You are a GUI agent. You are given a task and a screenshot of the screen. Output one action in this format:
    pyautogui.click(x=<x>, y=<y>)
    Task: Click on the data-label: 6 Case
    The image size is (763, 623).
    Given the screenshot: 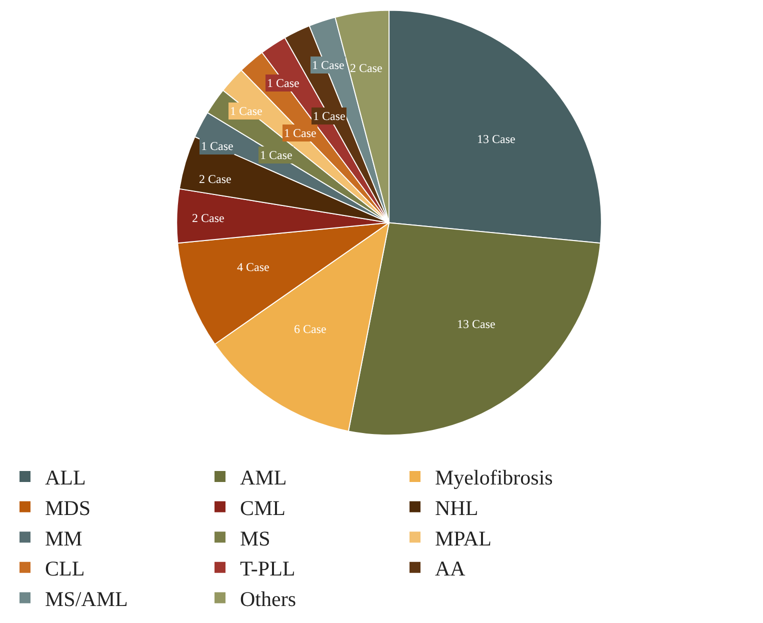 What is the action you would take?
    pyautogui.click(x=310, y=329)
    